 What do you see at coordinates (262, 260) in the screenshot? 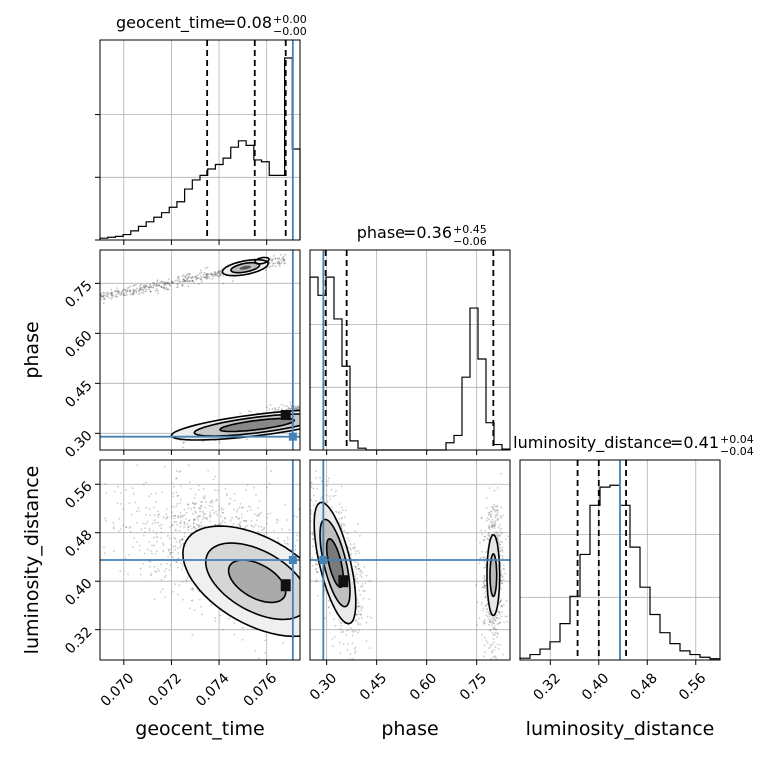
I see `contour-line` at bounding box center [262, 260].